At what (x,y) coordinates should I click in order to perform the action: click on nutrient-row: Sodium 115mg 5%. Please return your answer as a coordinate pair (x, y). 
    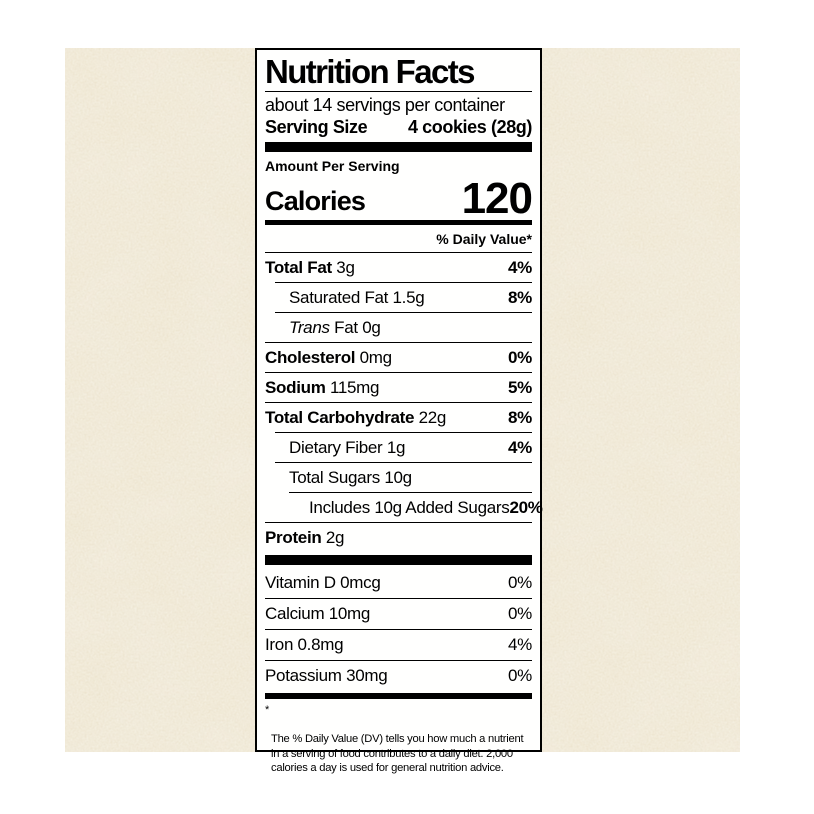
    Looking at the image, I should click on (398, 387).